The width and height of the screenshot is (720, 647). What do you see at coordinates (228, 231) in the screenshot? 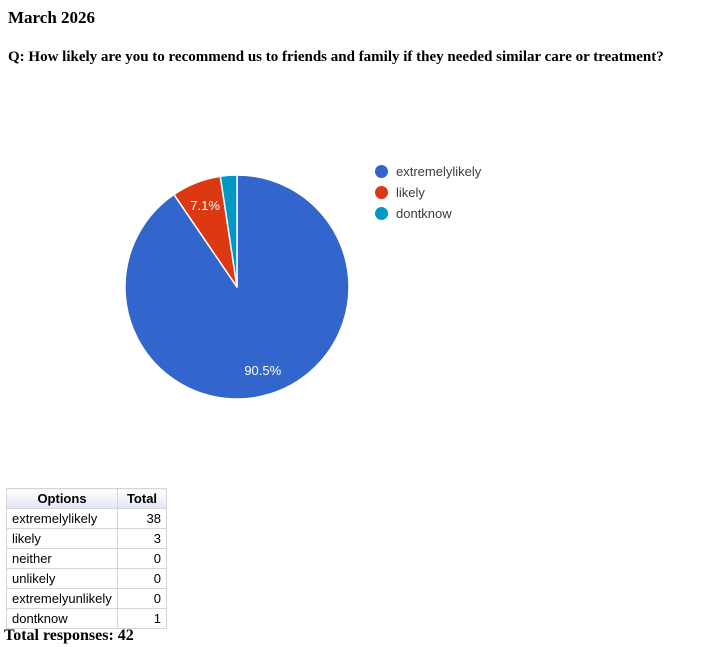
I see `pie-slice-dontknow` at bounding box center [228, 231].